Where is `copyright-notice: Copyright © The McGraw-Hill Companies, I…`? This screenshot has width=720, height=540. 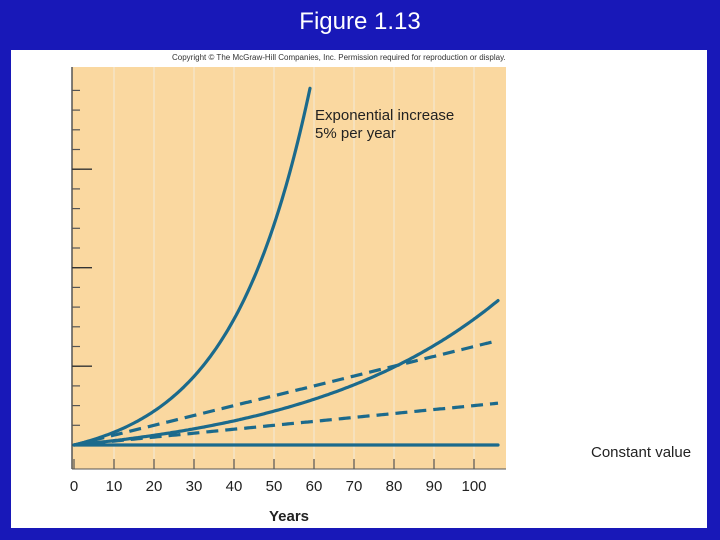
copyright-notice: Copyright © The McGraw-Hill Companies, I… is located at coordinates (339, 57).